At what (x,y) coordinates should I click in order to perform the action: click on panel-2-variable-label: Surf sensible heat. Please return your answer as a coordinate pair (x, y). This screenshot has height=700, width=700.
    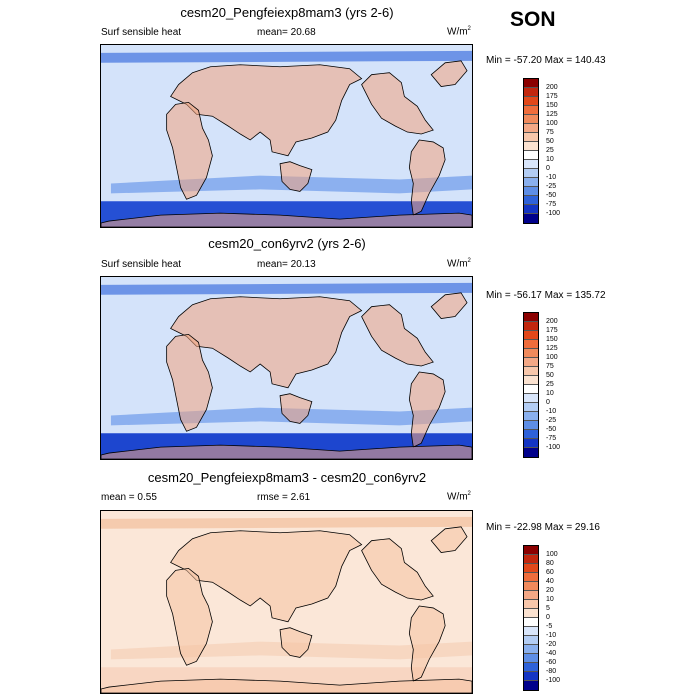
    Looking at the image, I should click on (141, 264).